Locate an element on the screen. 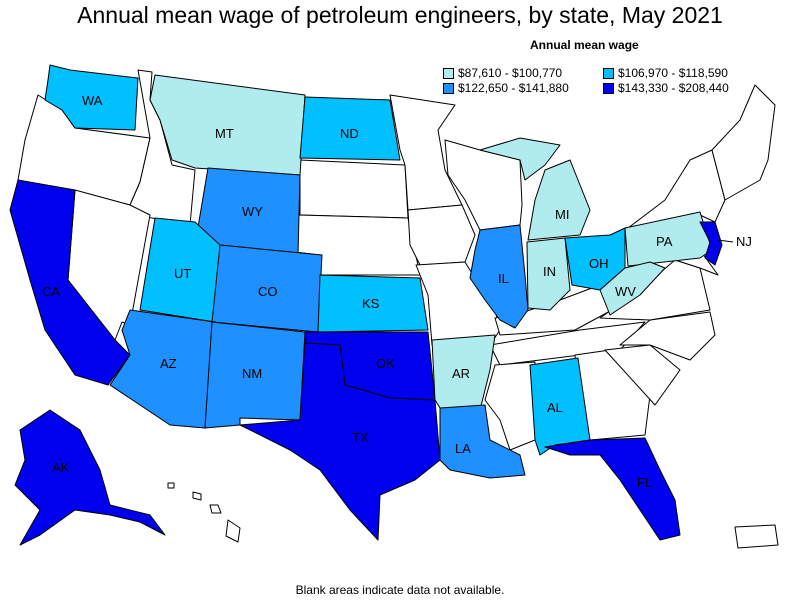 This screenshot has width=800, height=600. state-MT is located at coordinates (227, 125).